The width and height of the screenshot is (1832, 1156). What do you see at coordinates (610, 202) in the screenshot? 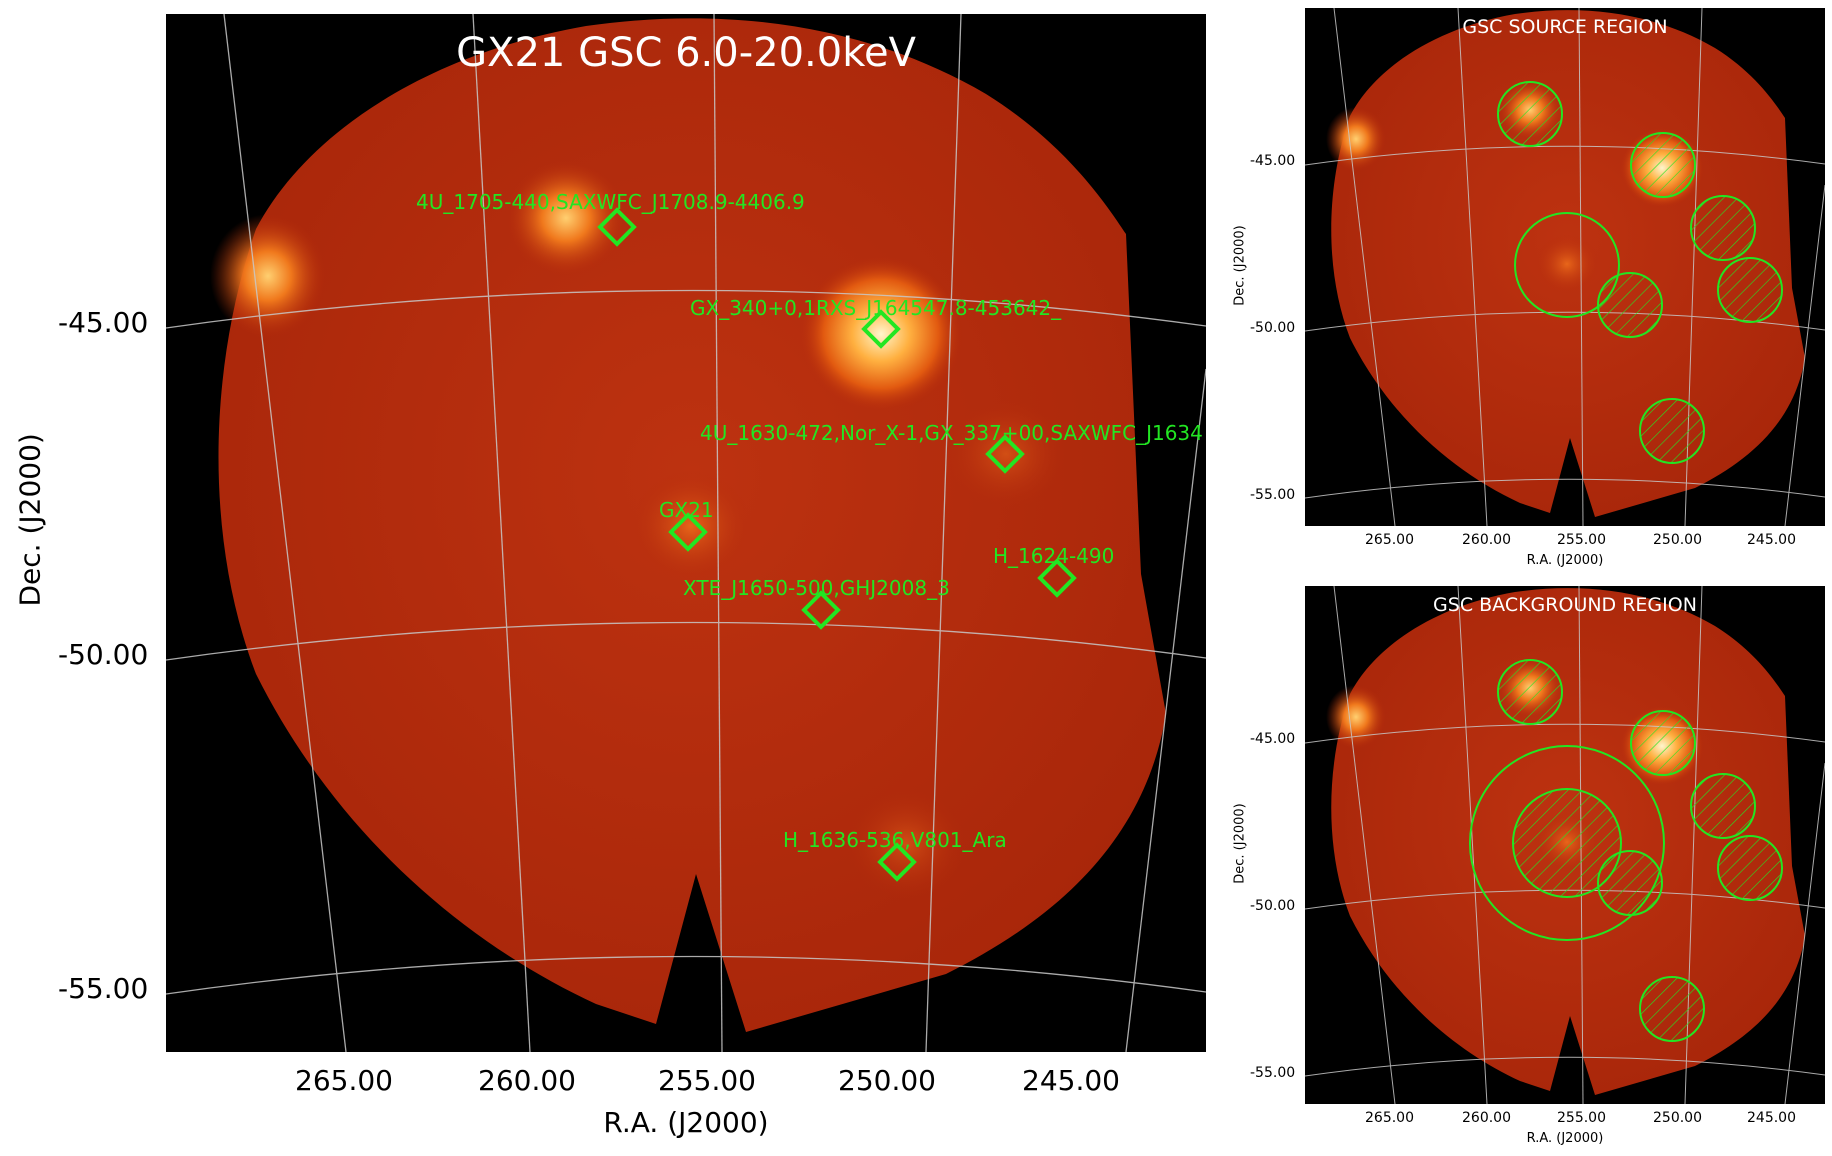
I see `source-label: 4U_1705-440,SAXWFC_J1708.9-4406.9` at bounding box center [610, 202].